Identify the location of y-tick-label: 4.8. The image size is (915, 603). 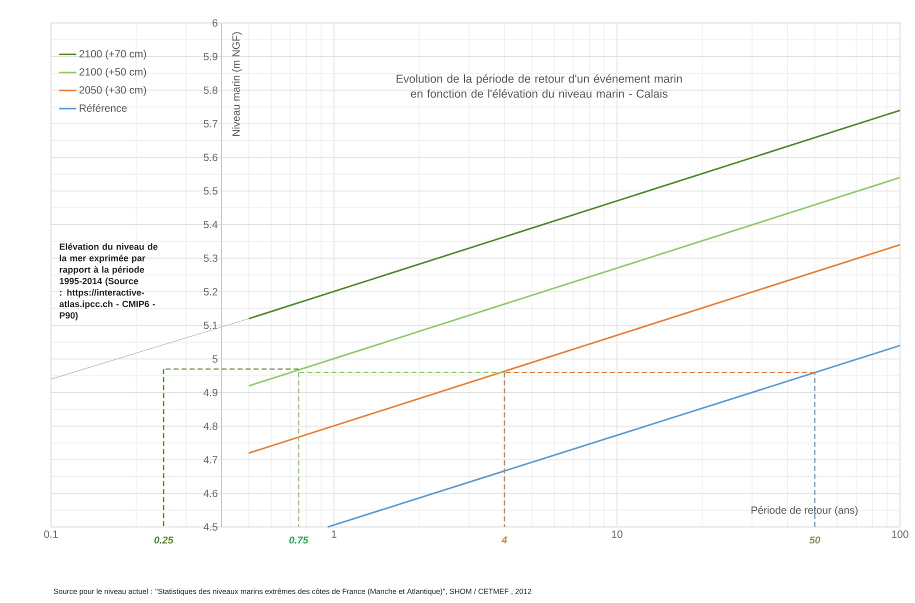
(211, 426).